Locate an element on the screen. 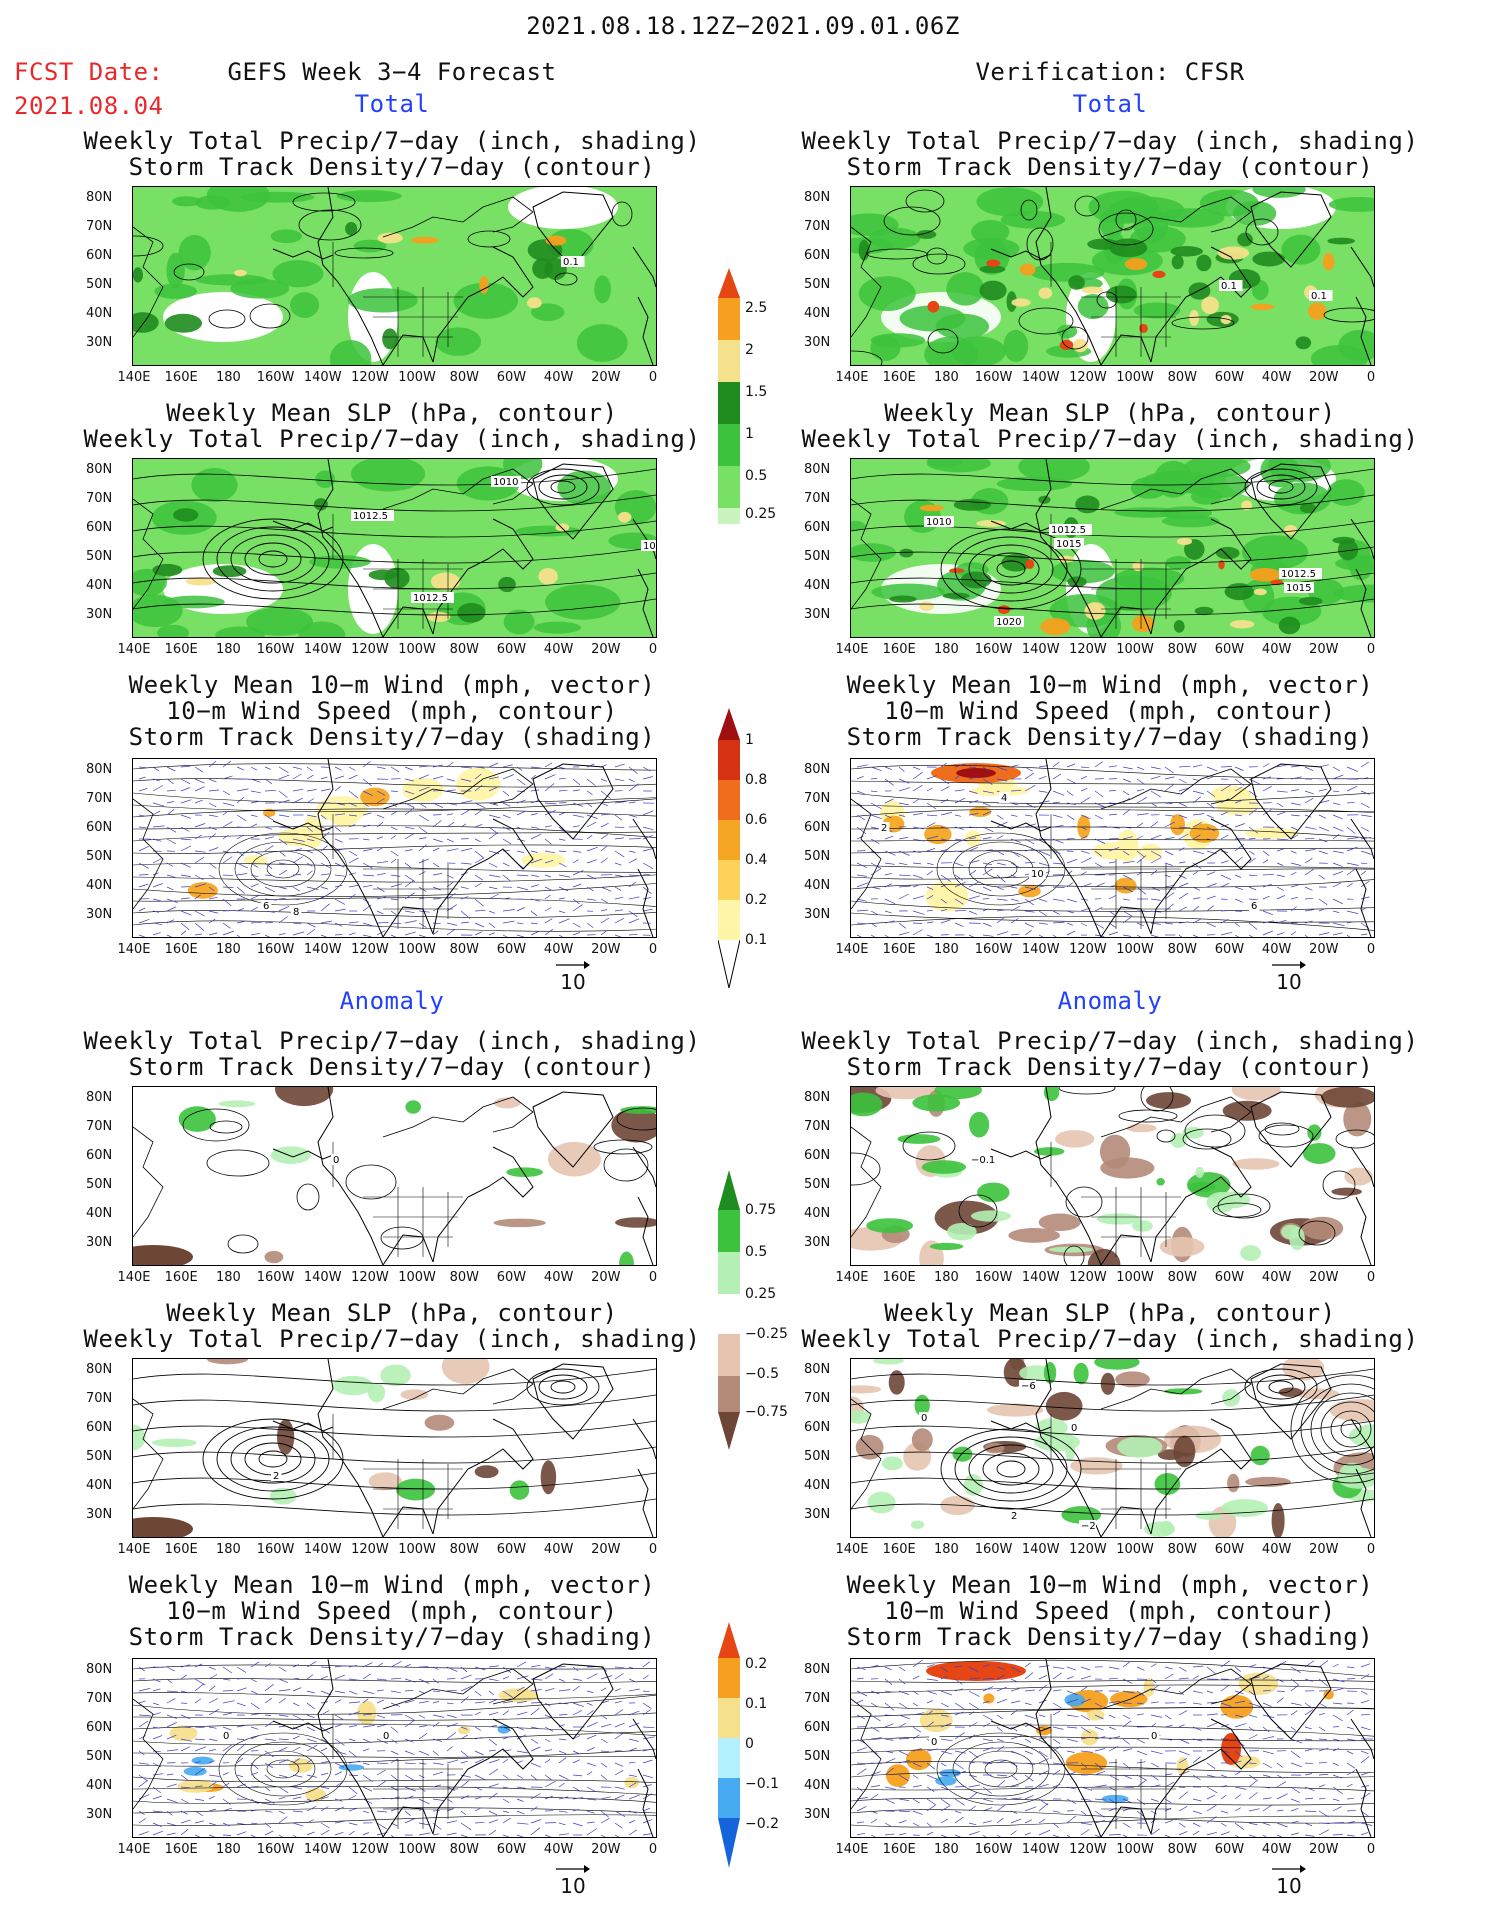 The image size is (1487, 1925). fcst-date-value: 2021.08.04 is located at coordinates (89, 106).